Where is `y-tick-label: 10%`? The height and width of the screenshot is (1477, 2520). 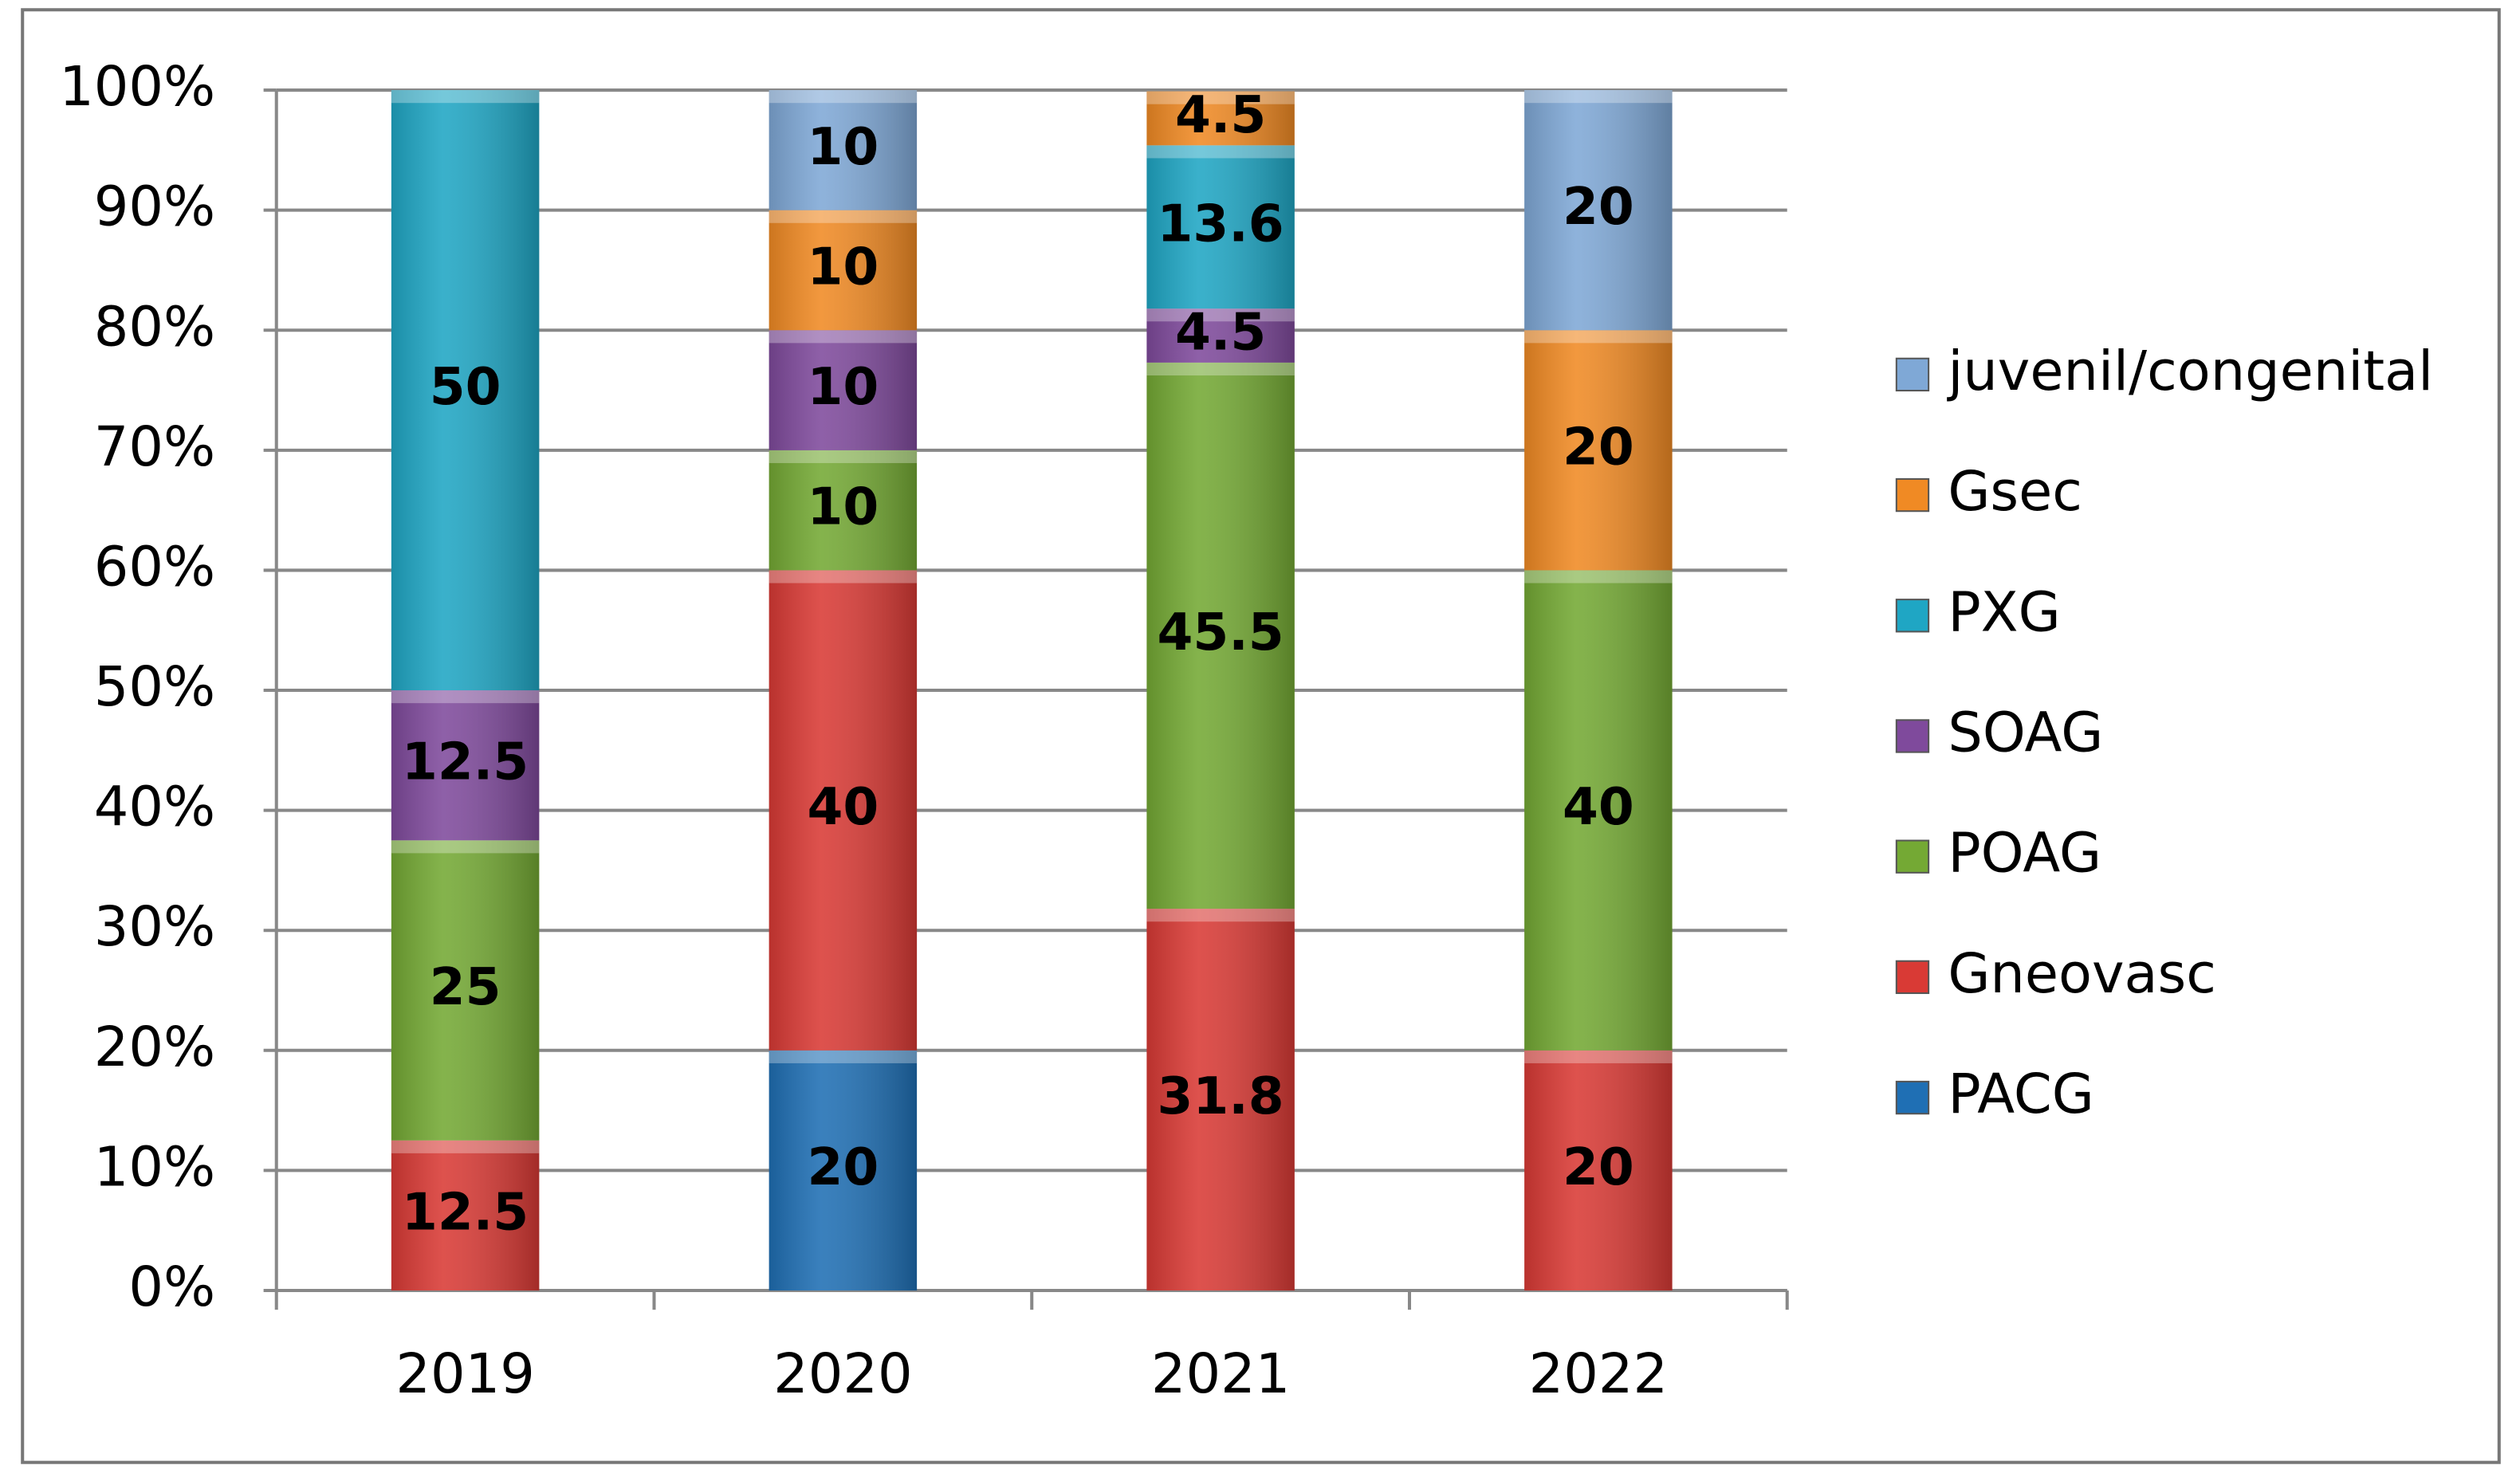 y-tick-label: 10% is located at coordinates (154, 1167).